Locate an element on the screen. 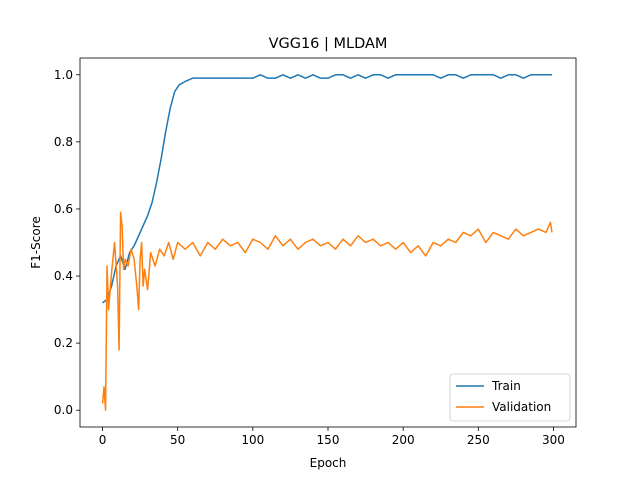 This screenshot has height=480, width=640. y-tick-label: 0.0 is located at coordinates (63, 410).